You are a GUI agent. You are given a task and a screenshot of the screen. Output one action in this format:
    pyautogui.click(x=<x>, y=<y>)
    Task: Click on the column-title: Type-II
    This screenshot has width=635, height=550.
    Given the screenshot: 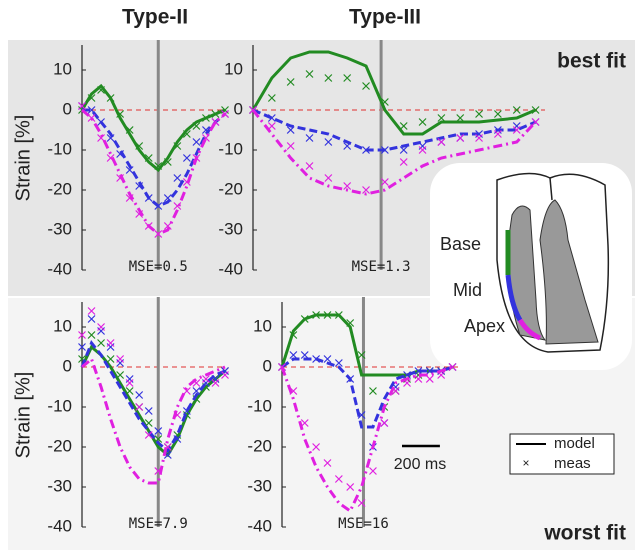 What is the action you would take?
    pyautogui.click(x=155, y=17)
    